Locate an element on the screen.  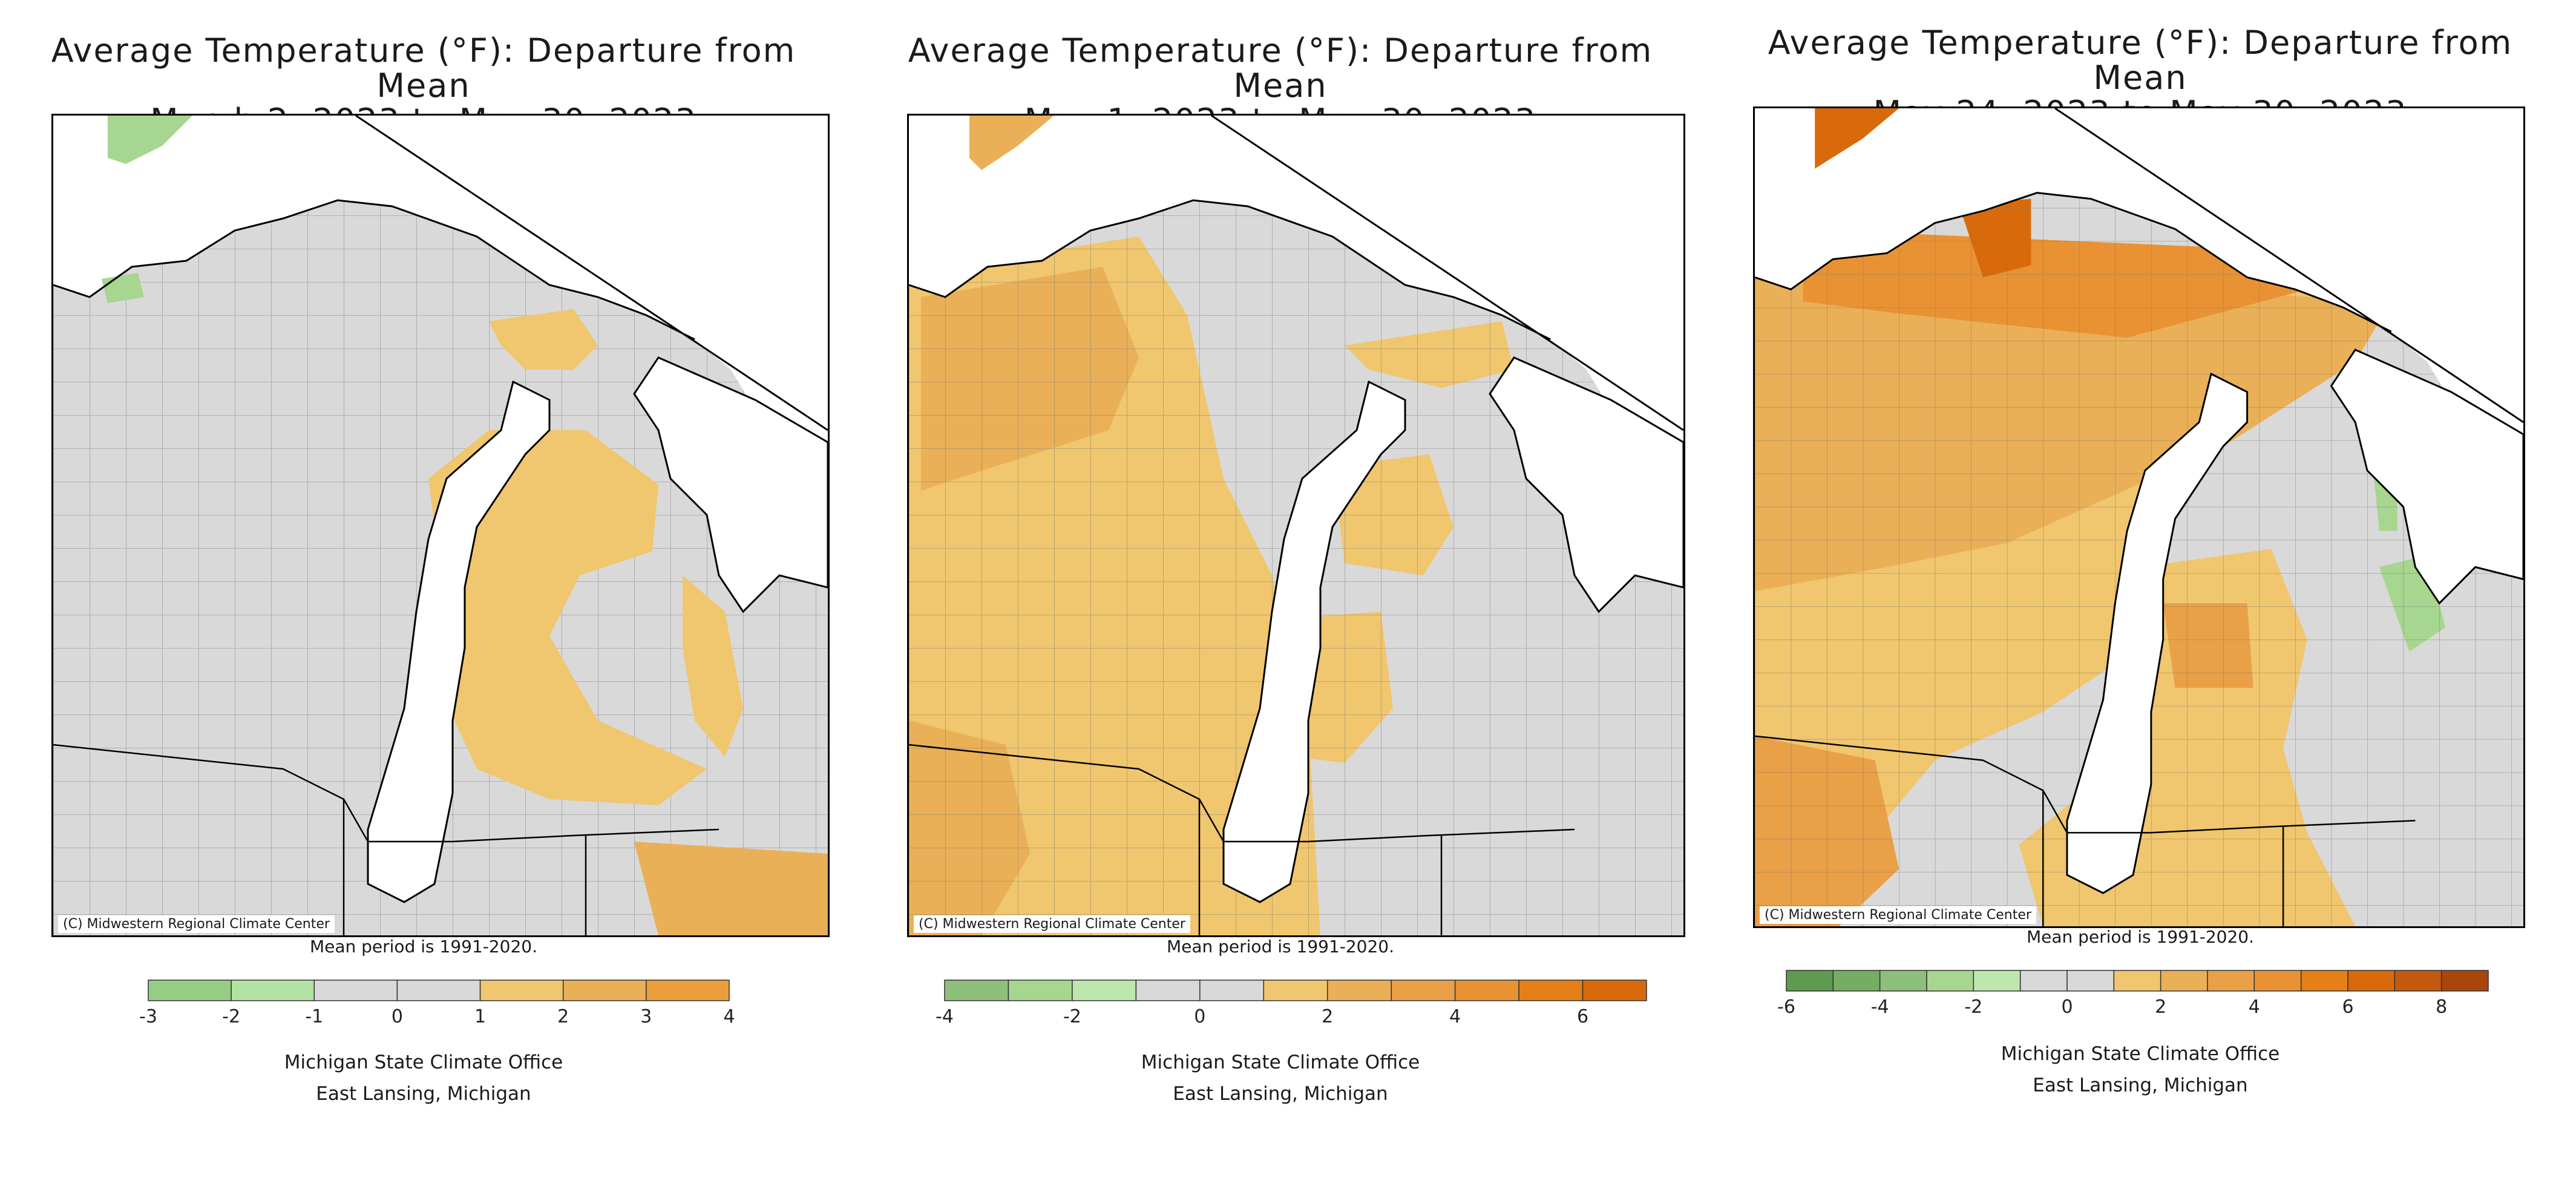
color-scale: -3 -2 -1 0 1 2 3 4 is located at coordinates (437, 1005).